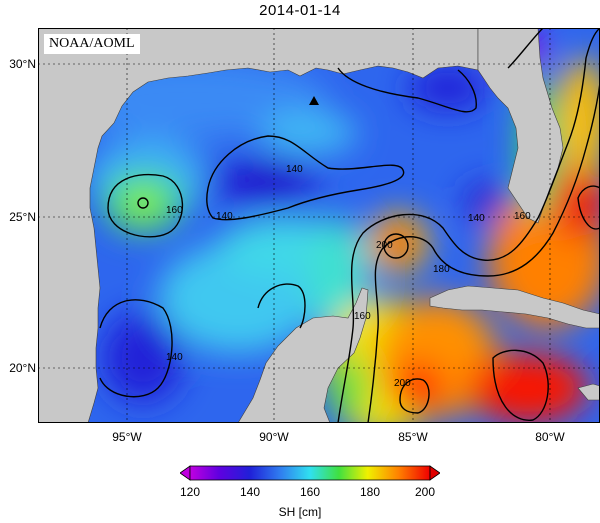  What do you see at coordinates (22, 64) in the screenshot?
I see `lat-label-30n: 30°N` at bounding box center [22, 64].